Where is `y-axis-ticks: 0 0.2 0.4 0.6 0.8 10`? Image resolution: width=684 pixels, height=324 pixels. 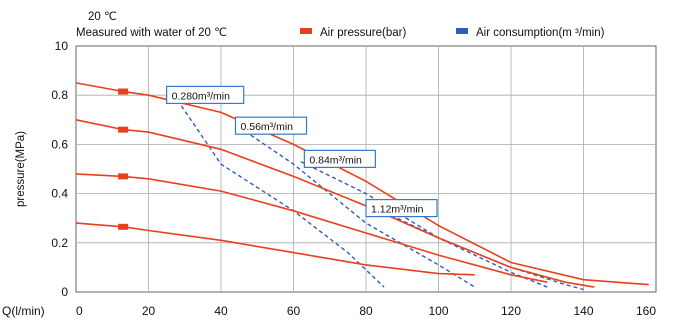
y-axis-ticks: 0 0.2 0.4 0.6 0.8 10 is located at coordinates (59, 169).